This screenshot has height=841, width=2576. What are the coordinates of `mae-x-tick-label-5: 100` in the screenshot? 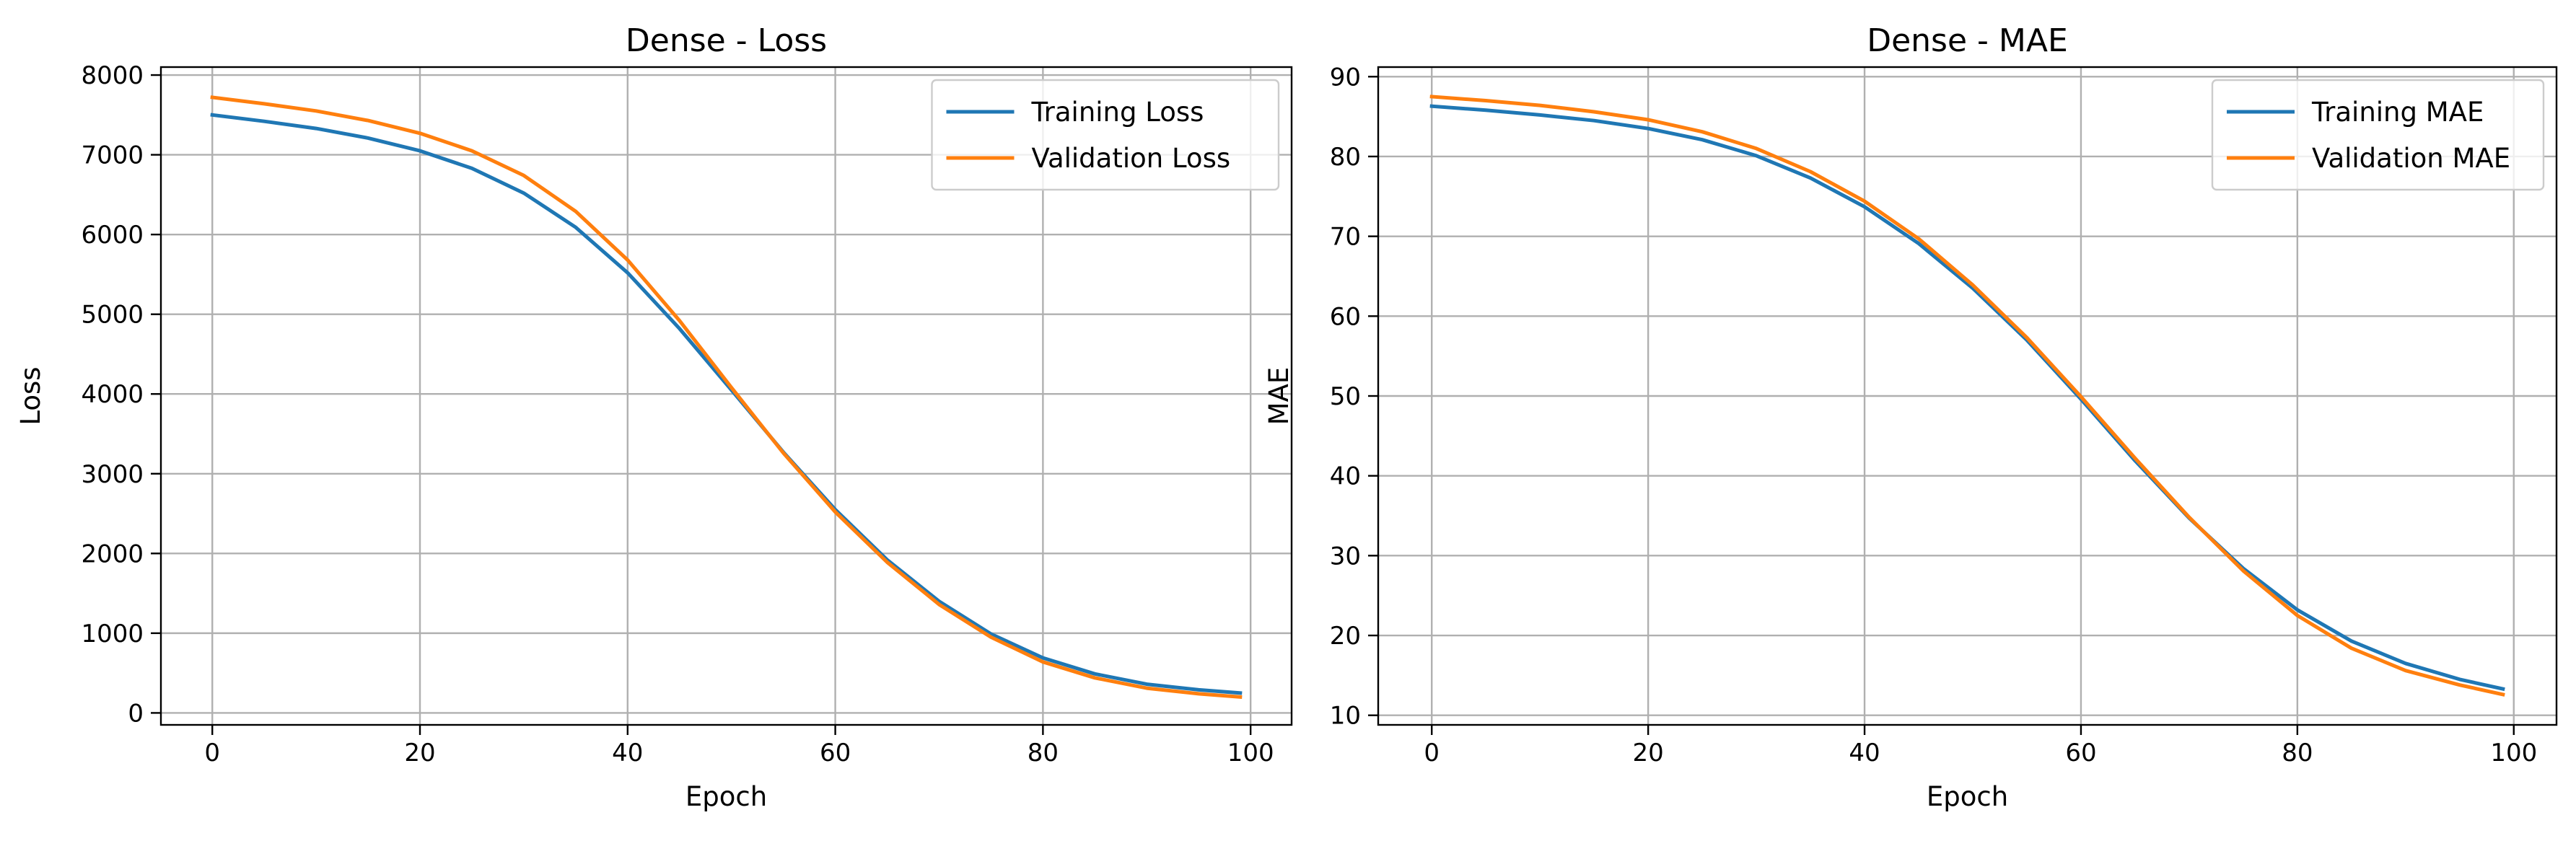 It's located at (2513, 753).